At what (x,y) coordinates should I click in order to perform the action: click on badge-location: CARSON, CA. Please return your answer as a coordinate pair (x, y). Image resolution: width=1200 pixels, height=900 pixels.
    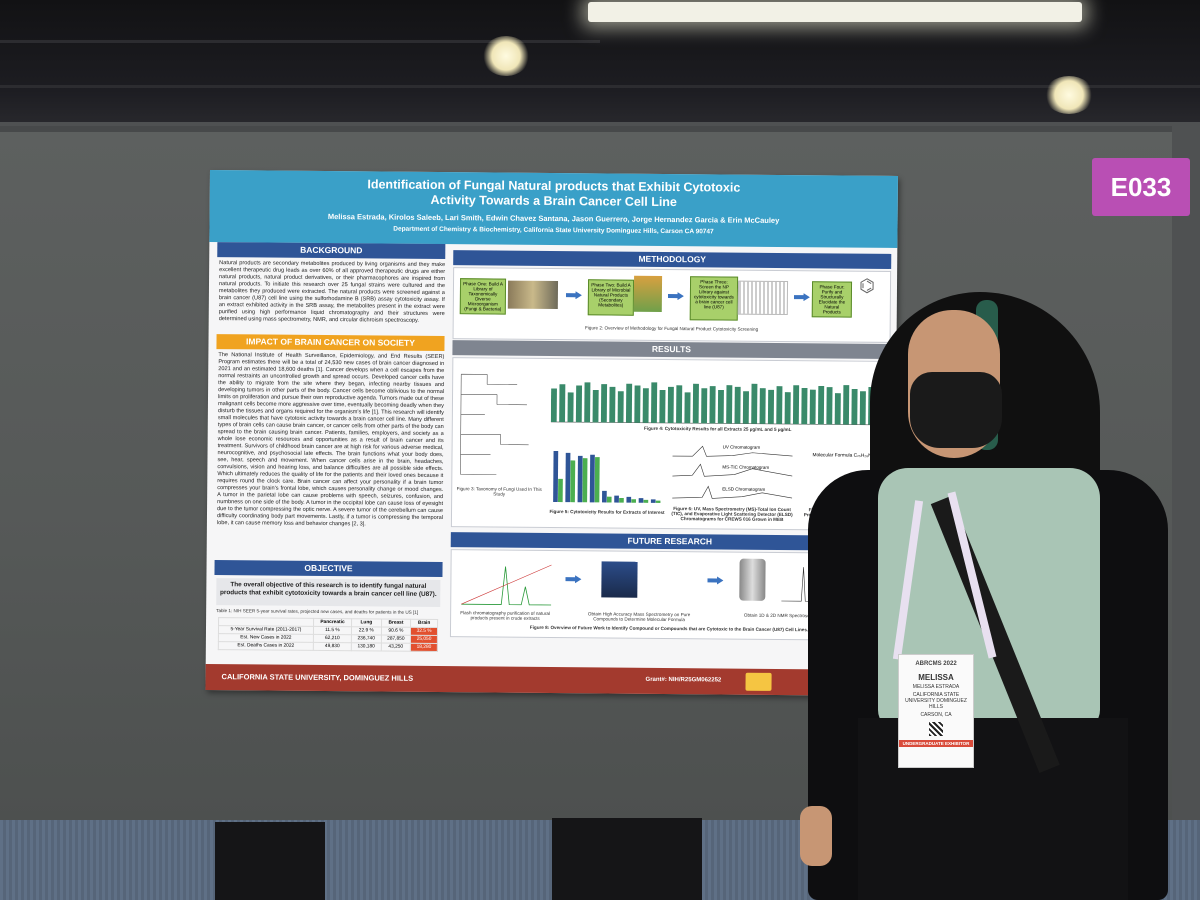
    Looking at the image, I should click on (936, 715).